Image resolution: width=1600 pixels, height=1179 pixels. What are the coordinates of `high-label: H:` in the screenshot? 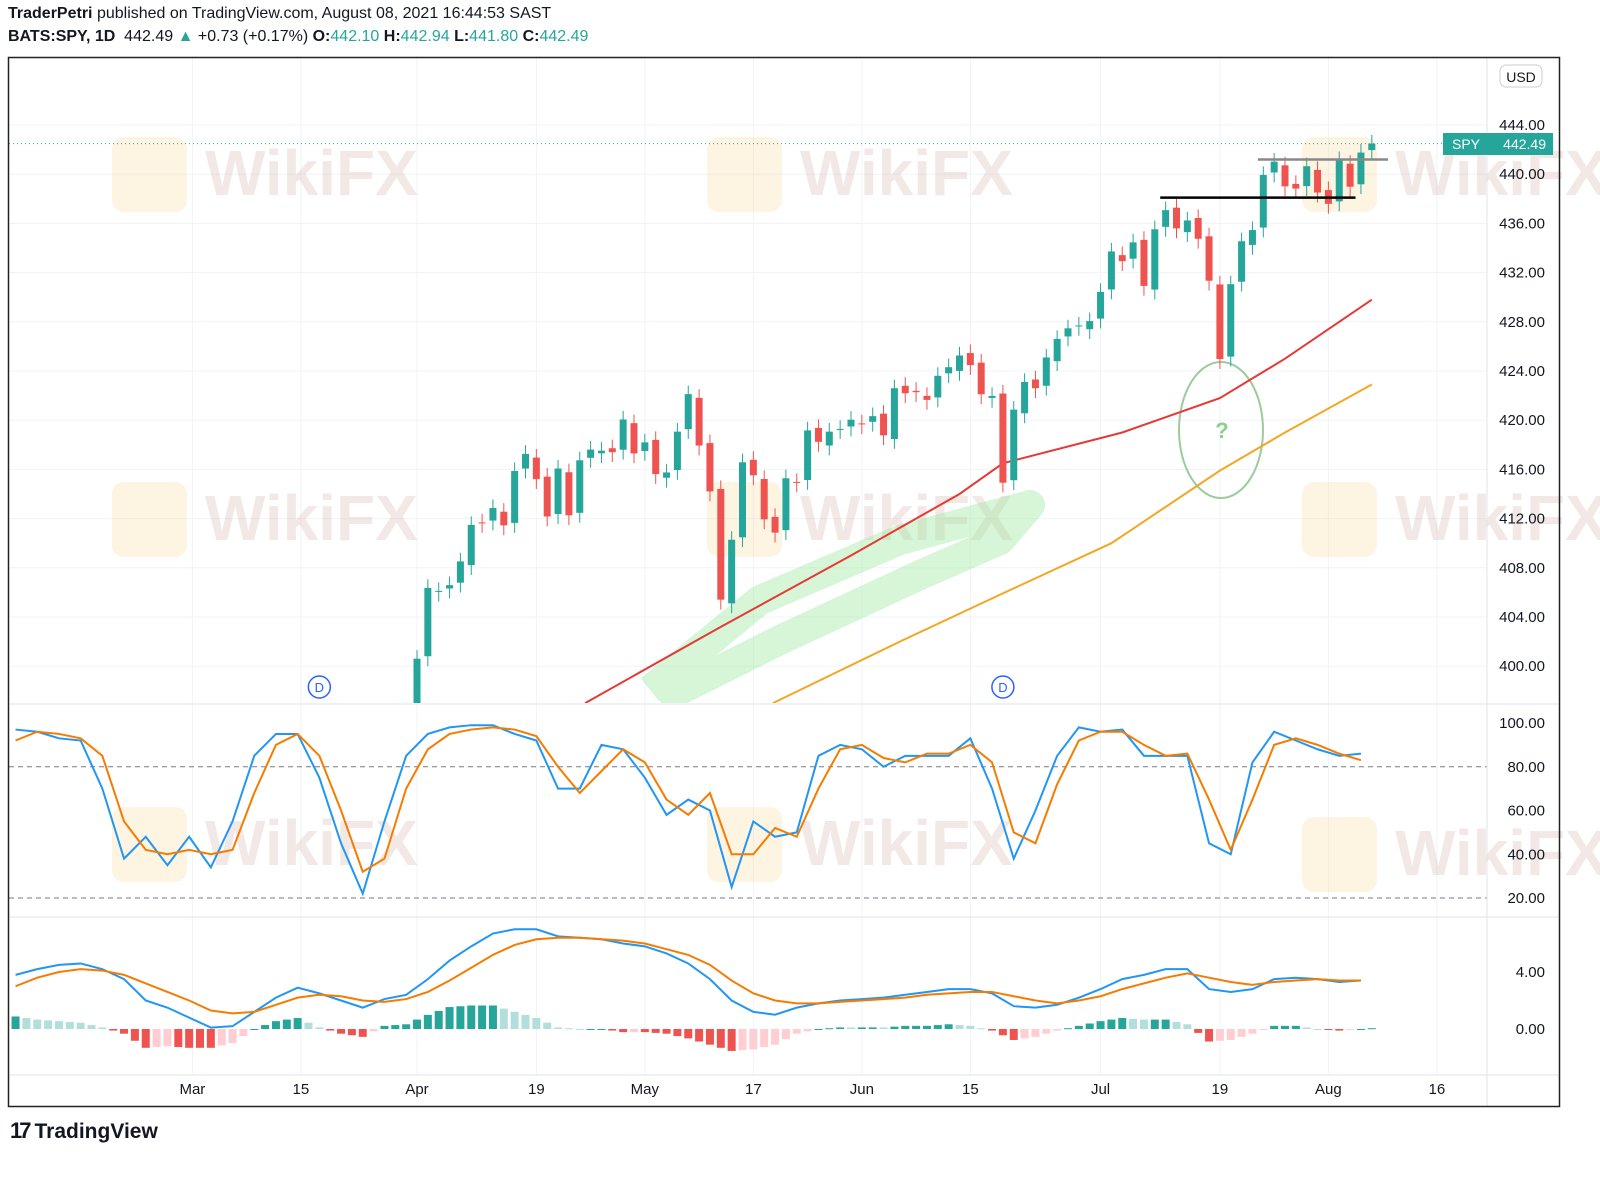 It's located at (392, 36).